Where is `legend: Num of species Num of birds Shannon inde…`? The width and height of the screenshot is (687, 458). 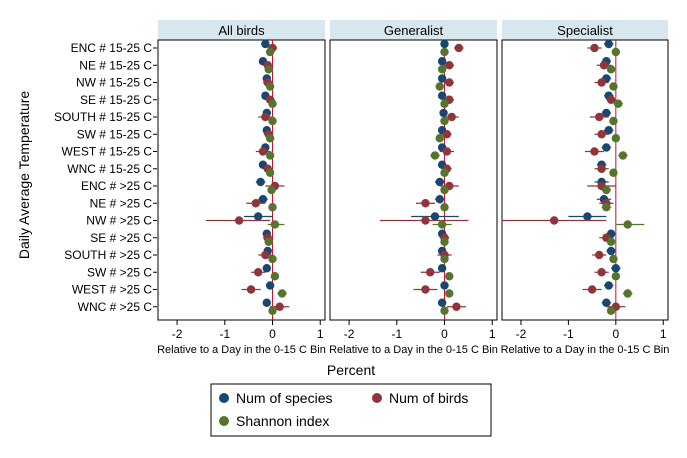
legend: Num of species Num of birds Shannon inde… is located at coordinates (351, 410).